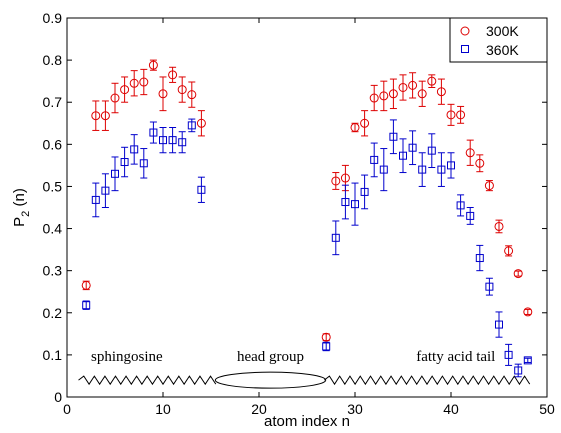 This screenshot has height=433, width=561. What do you see at coordinates (147, 380) in the screenshot?
I see `sphingosine-chain` at bounding box center [147, 380].